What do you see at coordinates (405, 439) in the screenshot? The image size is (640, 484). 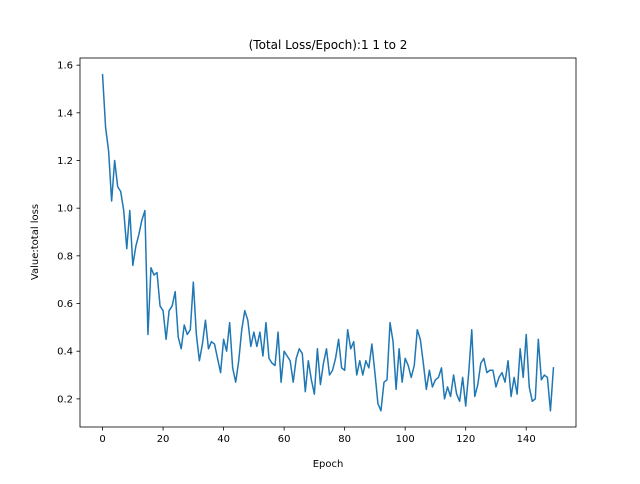 I see `x-tick-label: 100` at bounding box center [405, 439].